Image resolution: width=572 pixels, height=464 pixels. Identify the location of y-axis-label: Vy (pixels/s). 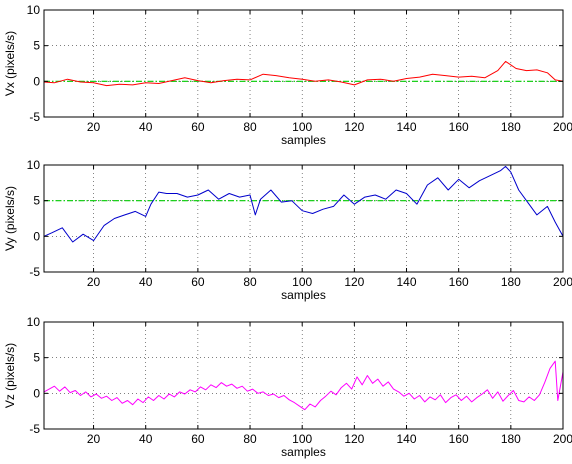
(10, 218).